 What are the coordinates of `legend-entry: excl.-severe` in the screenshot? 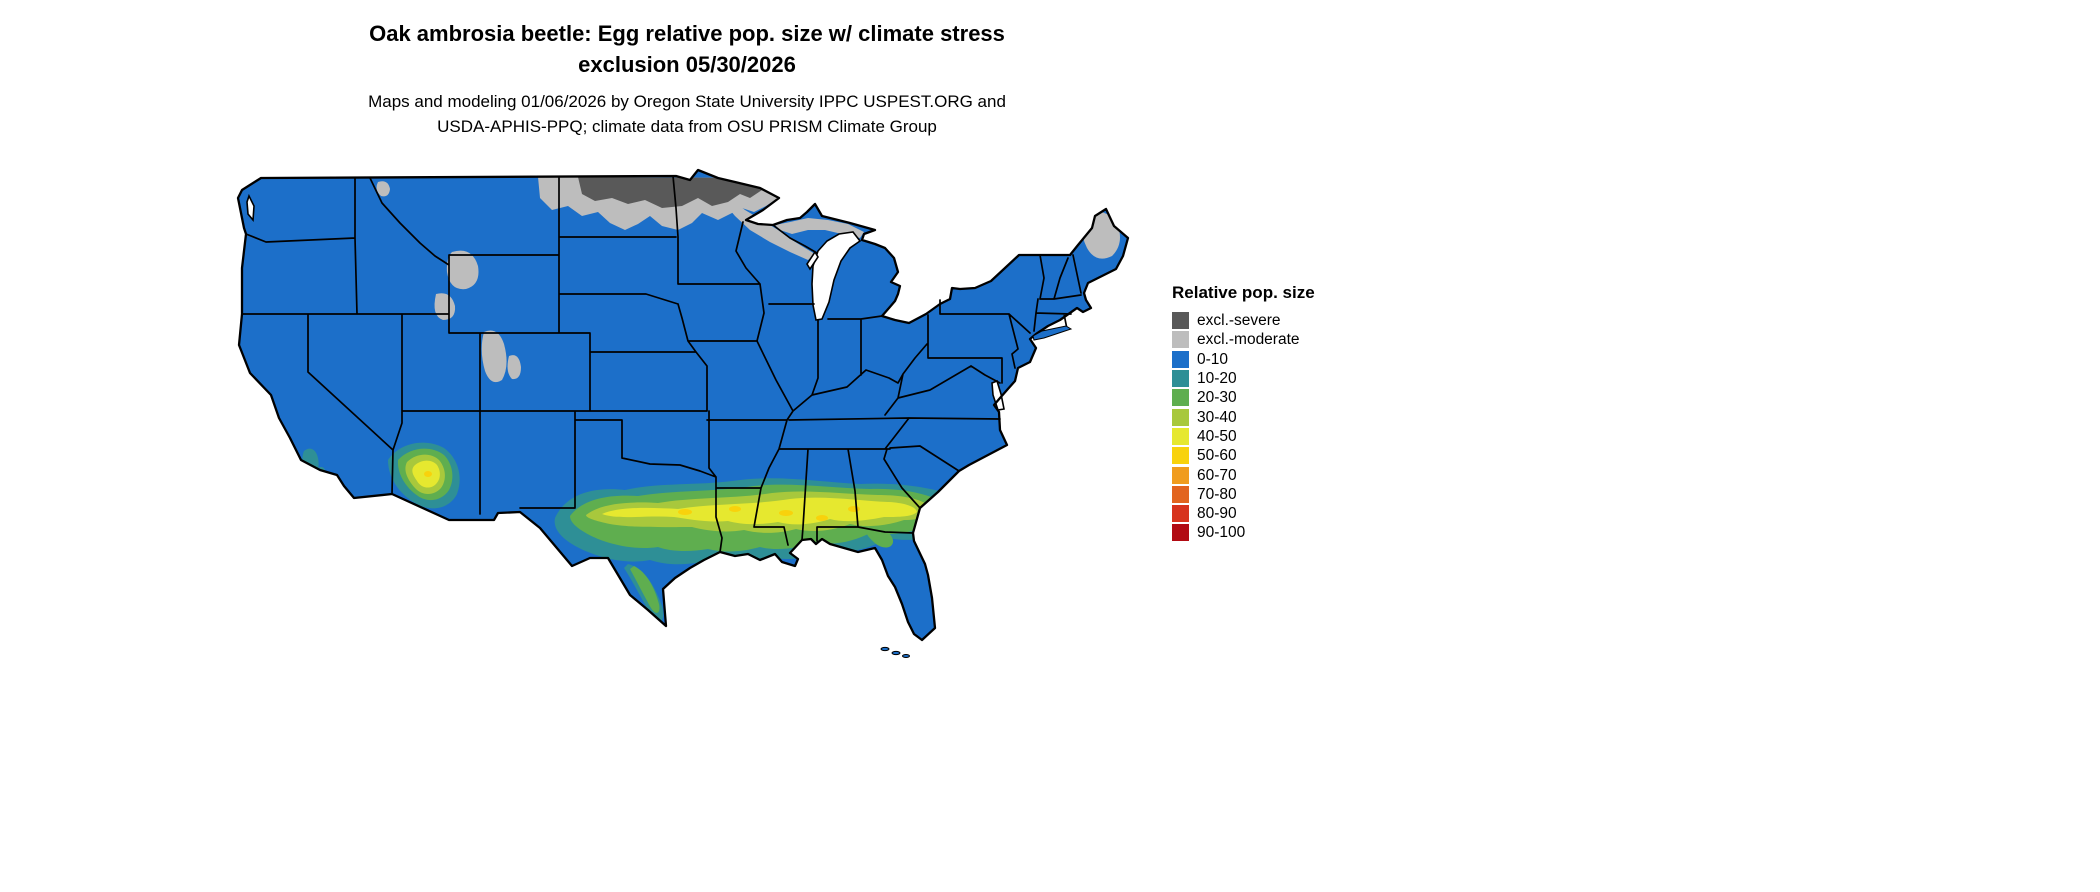 It's located at (1243, 320).